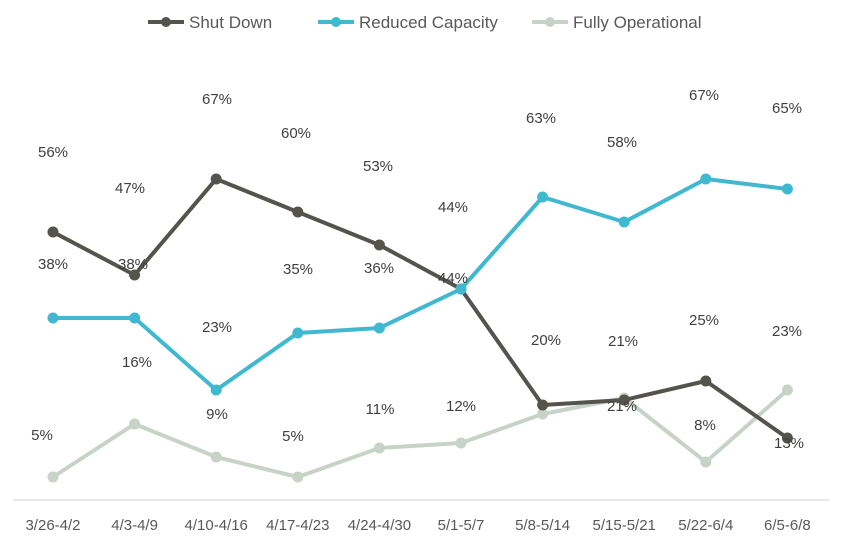 This screenshot has height=554, width=841. I want to click on data-label-reduced-capacity: 36%, so click(379, 268).